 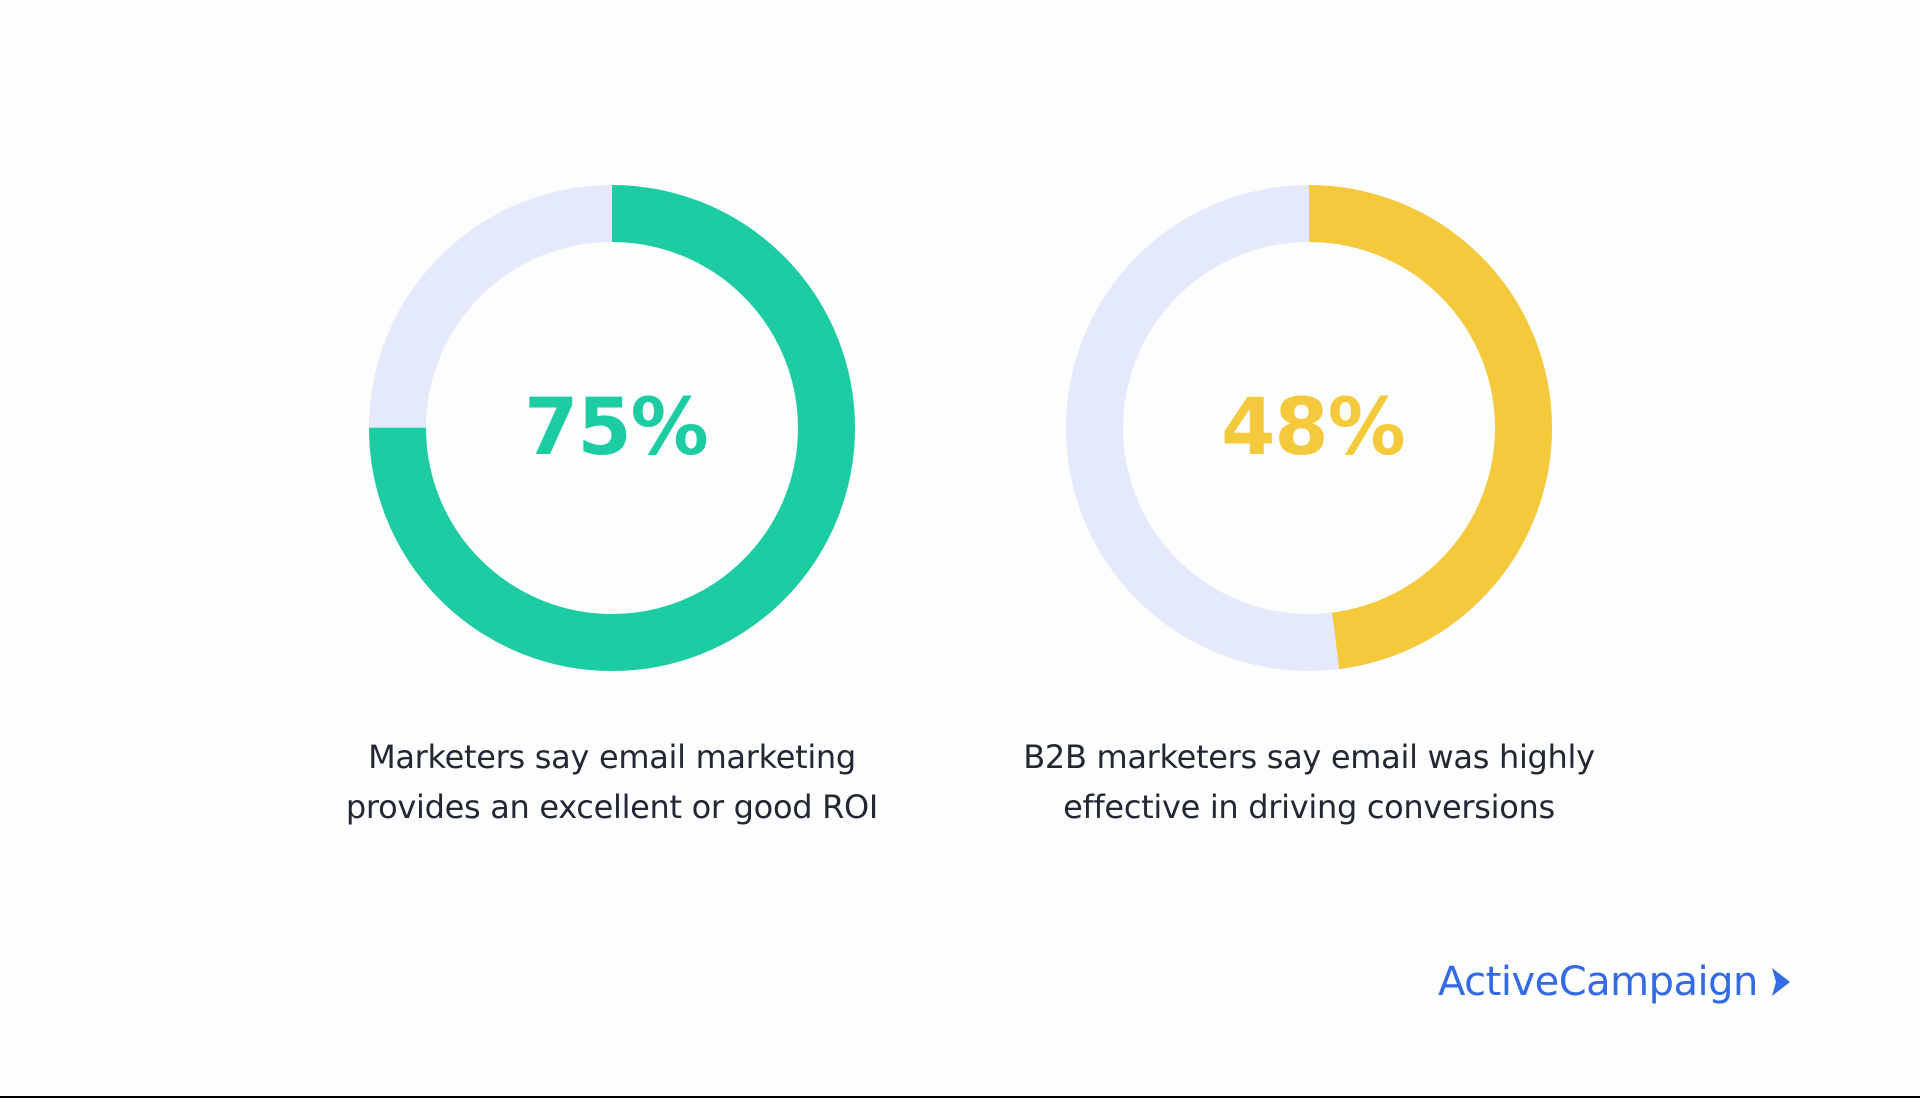 What do you see at coordinates (1780, 982) in the screenshot?
I see `chevron-right-icon` at bounding box center [1780, 982].